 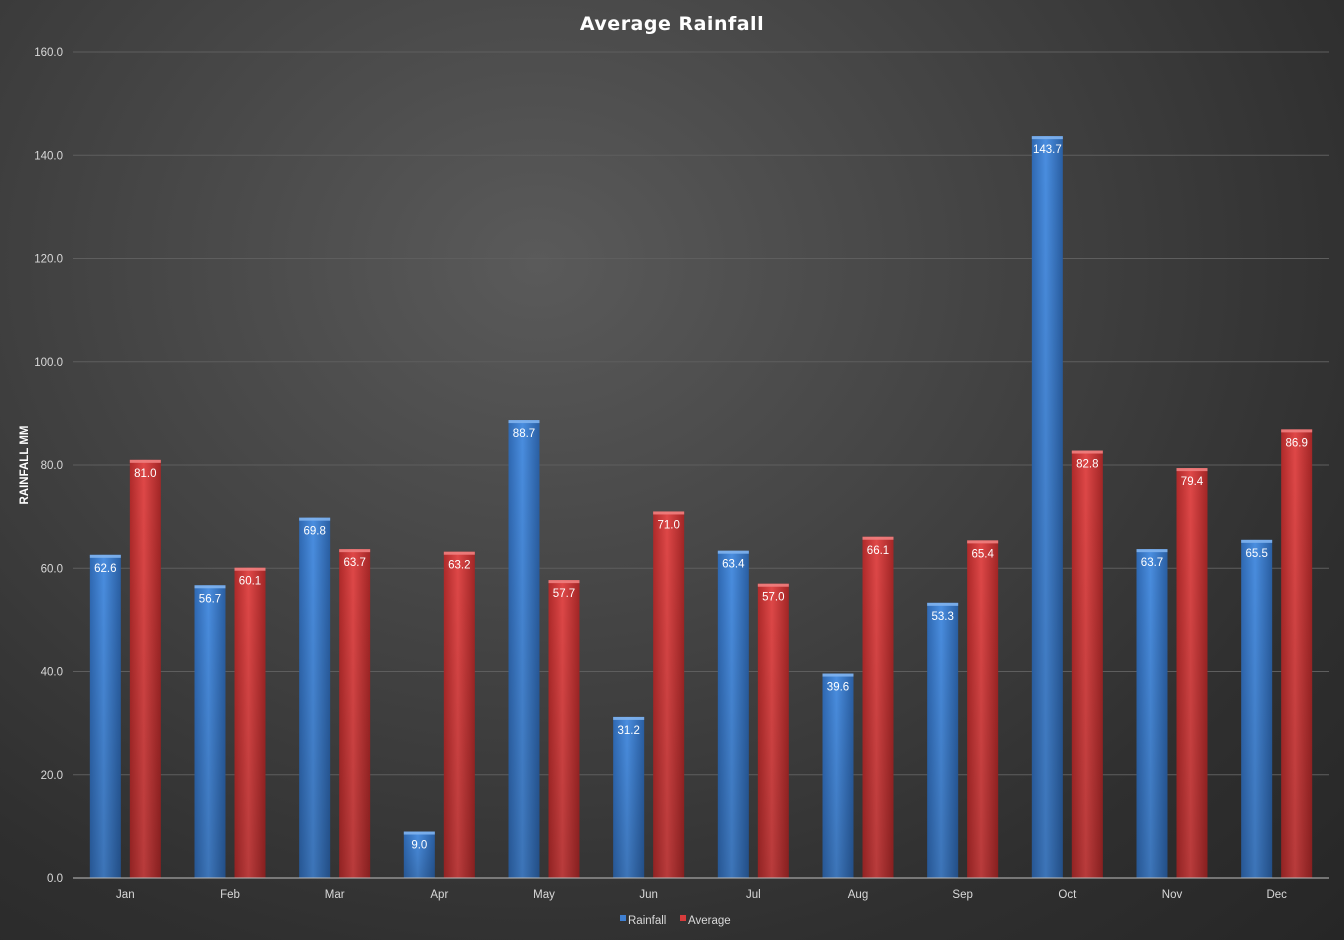 I want to click on data-label: 65.5, so click(x=1256, y=554).